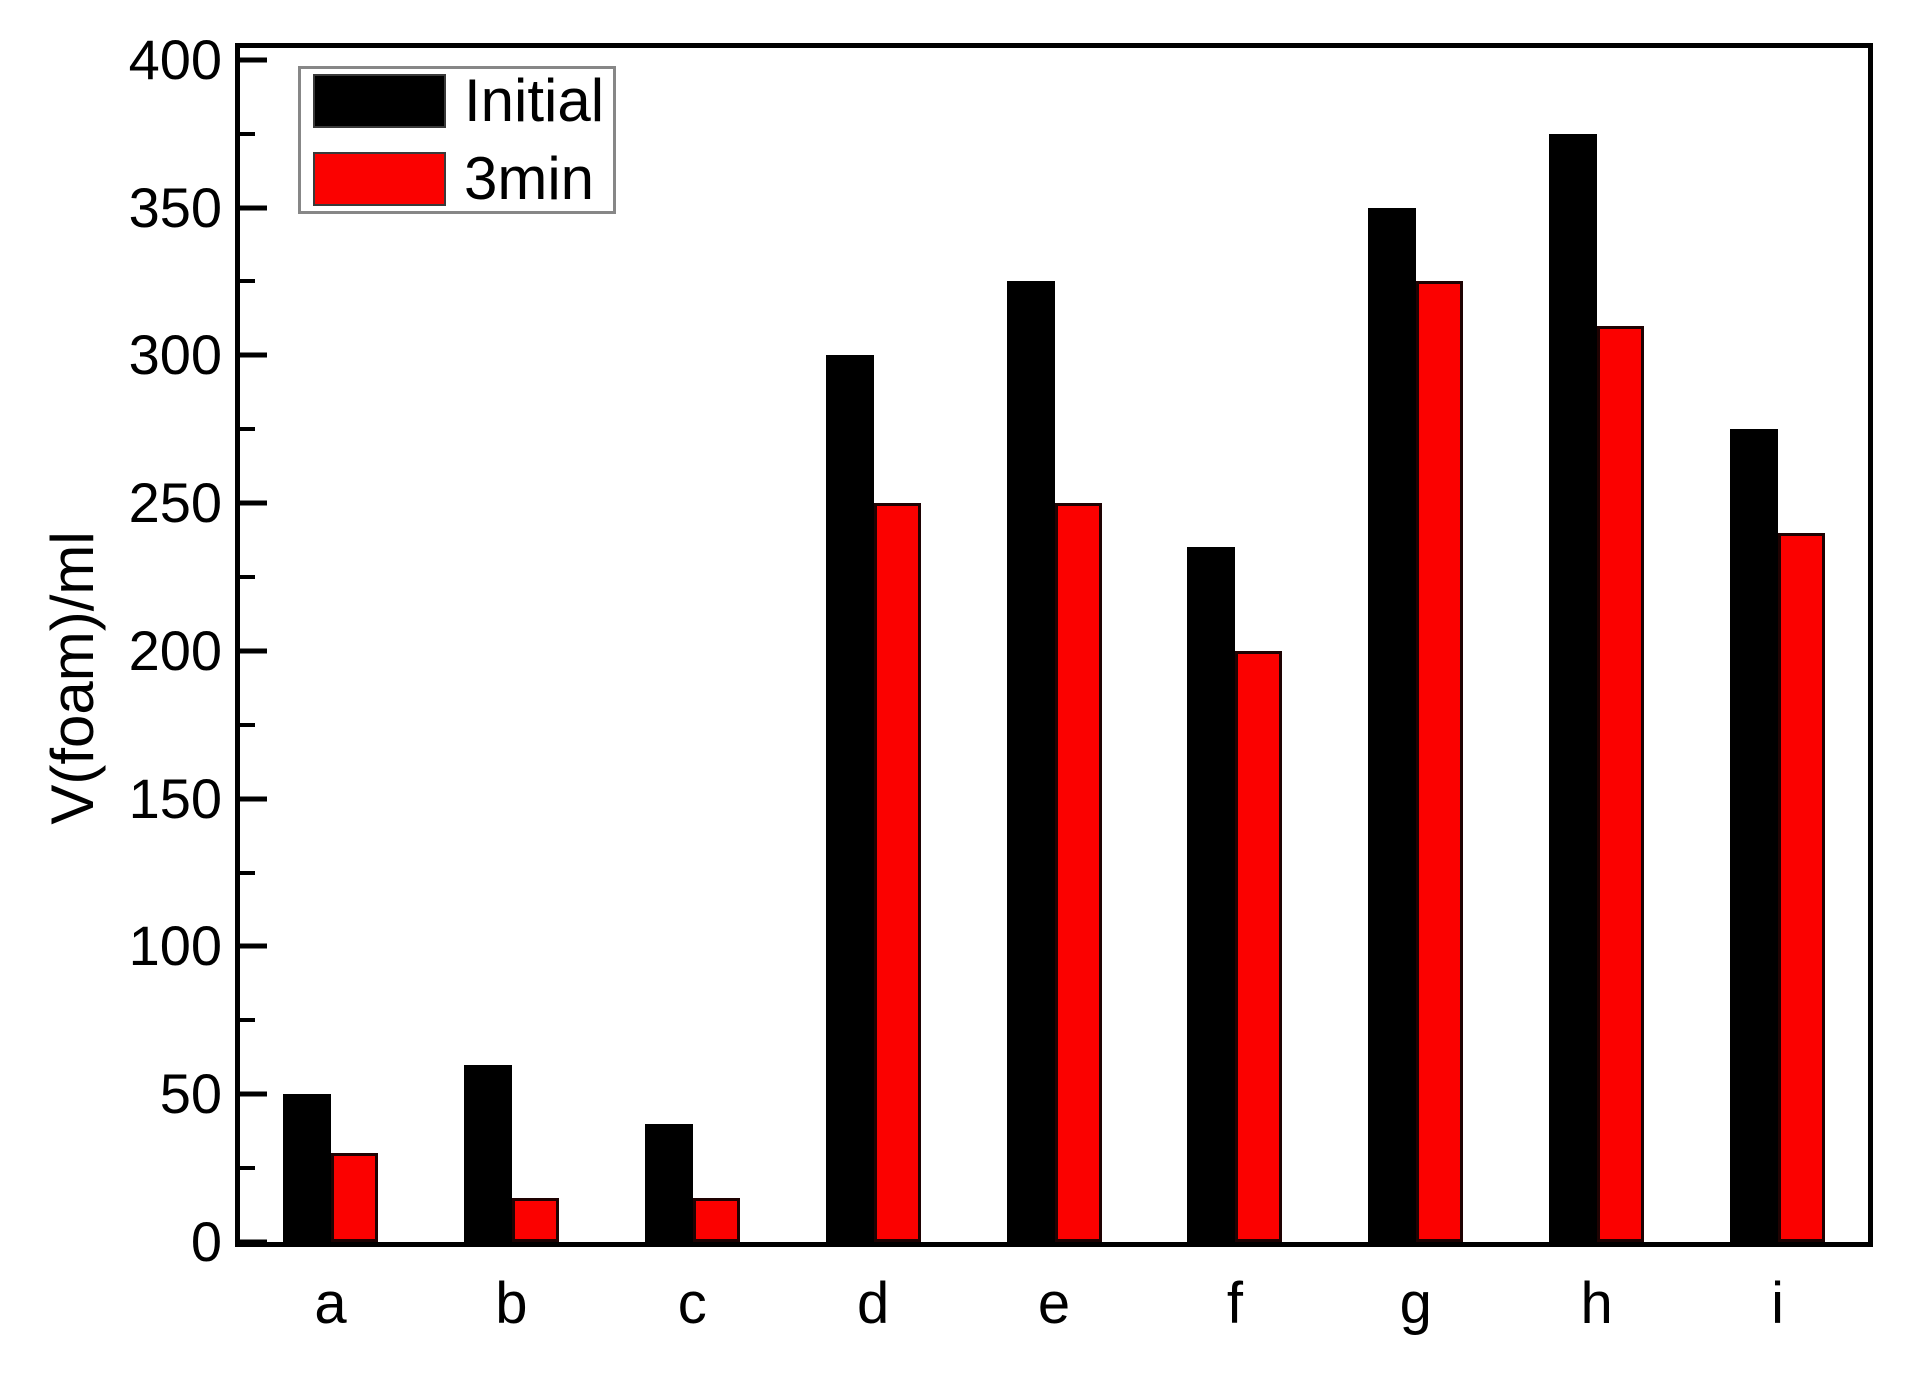 The width and height of the screenshot is (1928, 1390). I want to click on x-label-f: f, so click(1234, 1303).